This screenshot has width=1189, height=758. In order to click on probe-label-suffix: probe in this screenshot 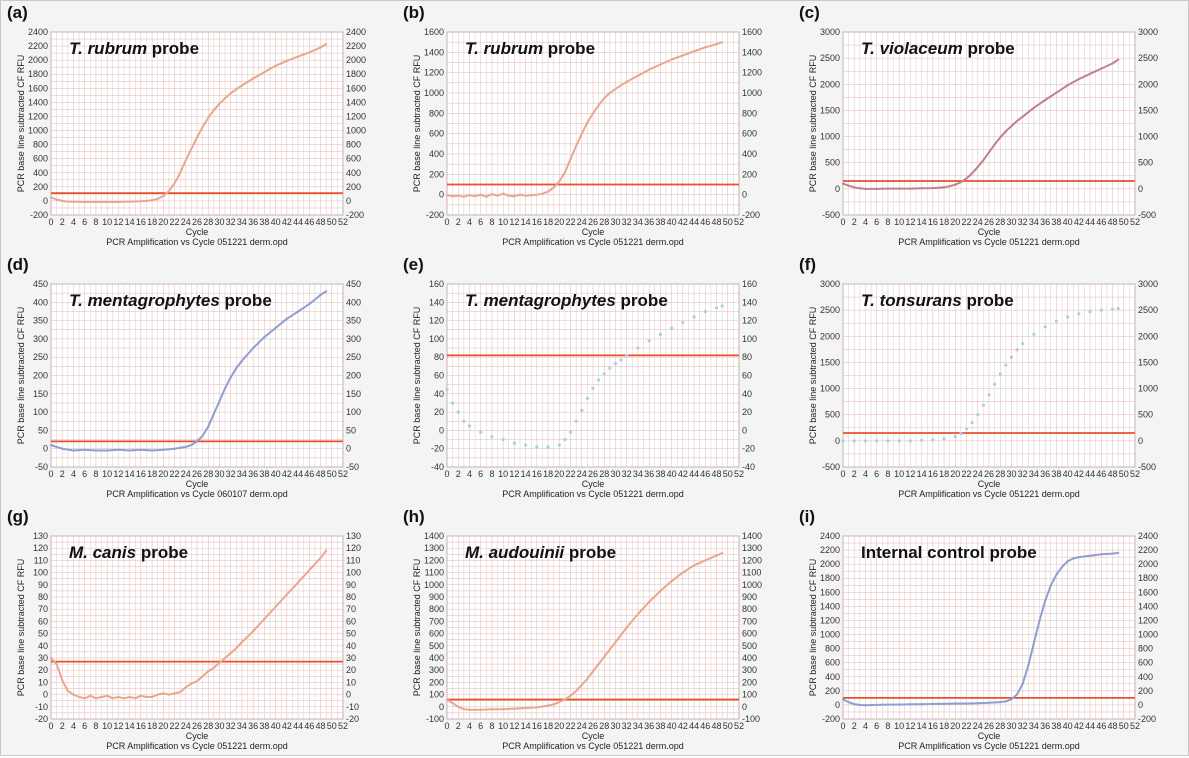, I will do `click(590, 552)`.